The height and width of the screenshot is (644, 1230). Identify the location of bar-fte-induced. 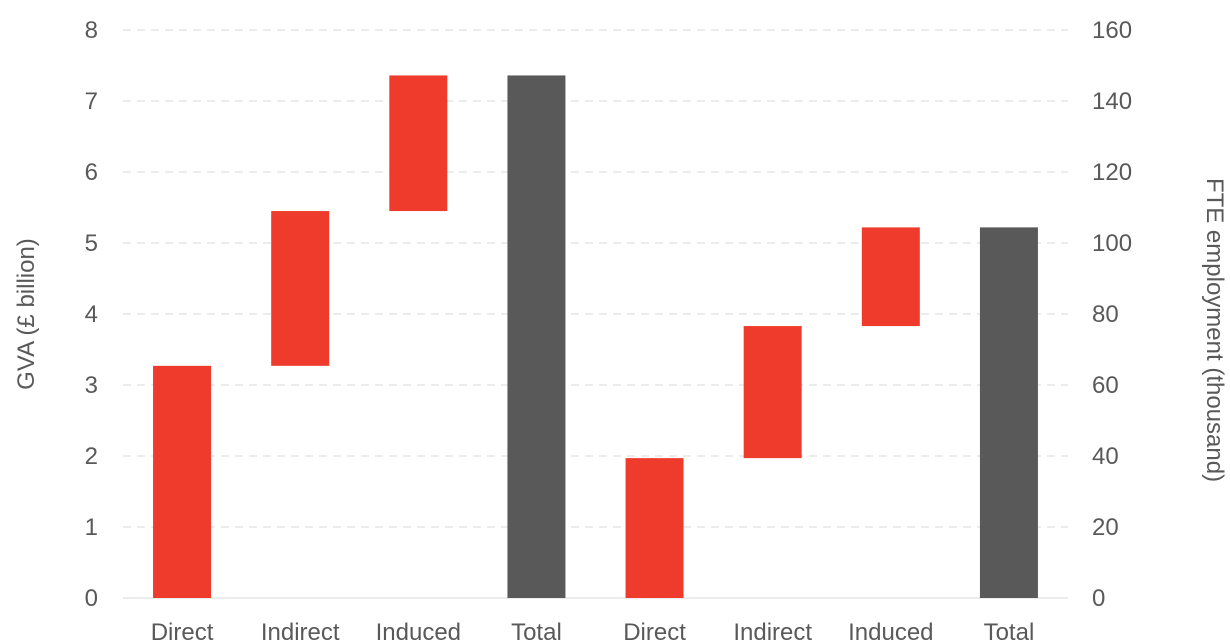
(890, 277).